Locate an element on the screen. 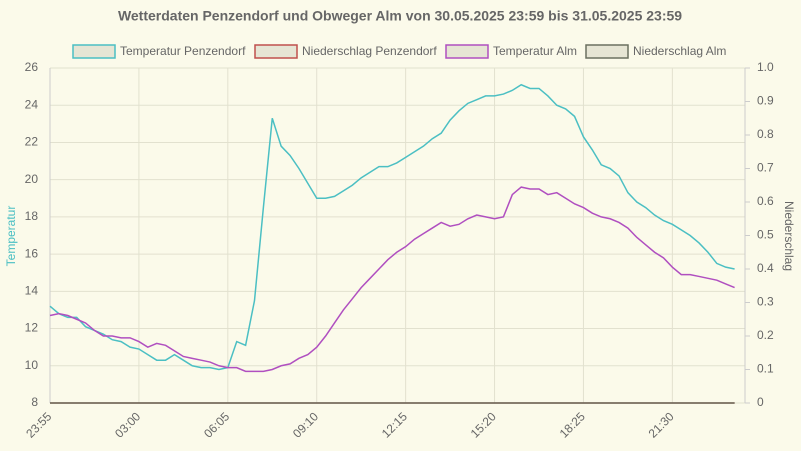 The width and height of the screenshot is (801, 451). legend-label: Niederschlag Alm is located at coordinates (679, 51).